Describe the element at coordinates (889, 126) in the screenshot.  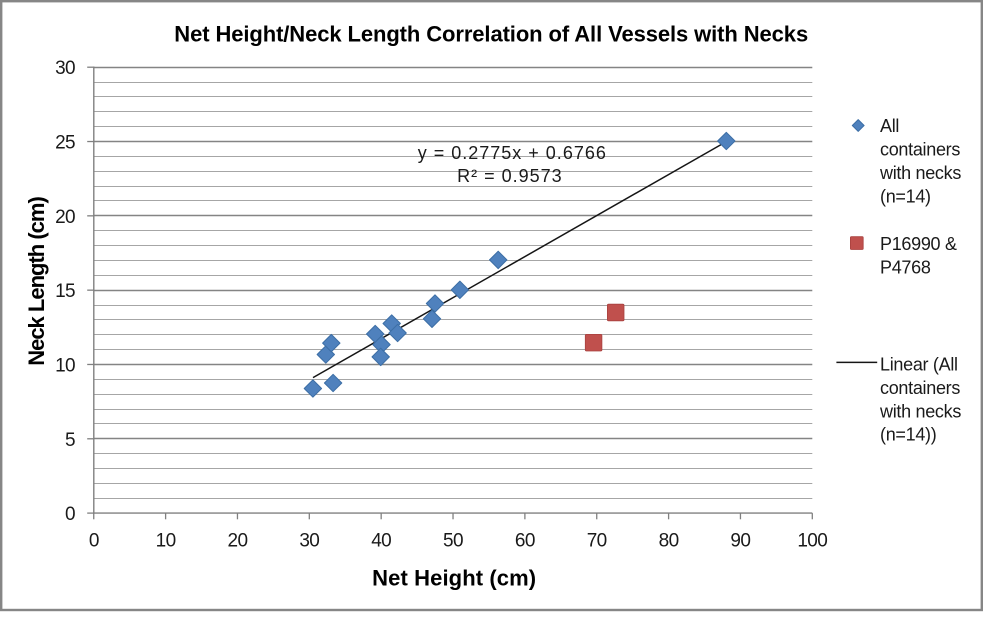
I see `svg-text: All` at that location.